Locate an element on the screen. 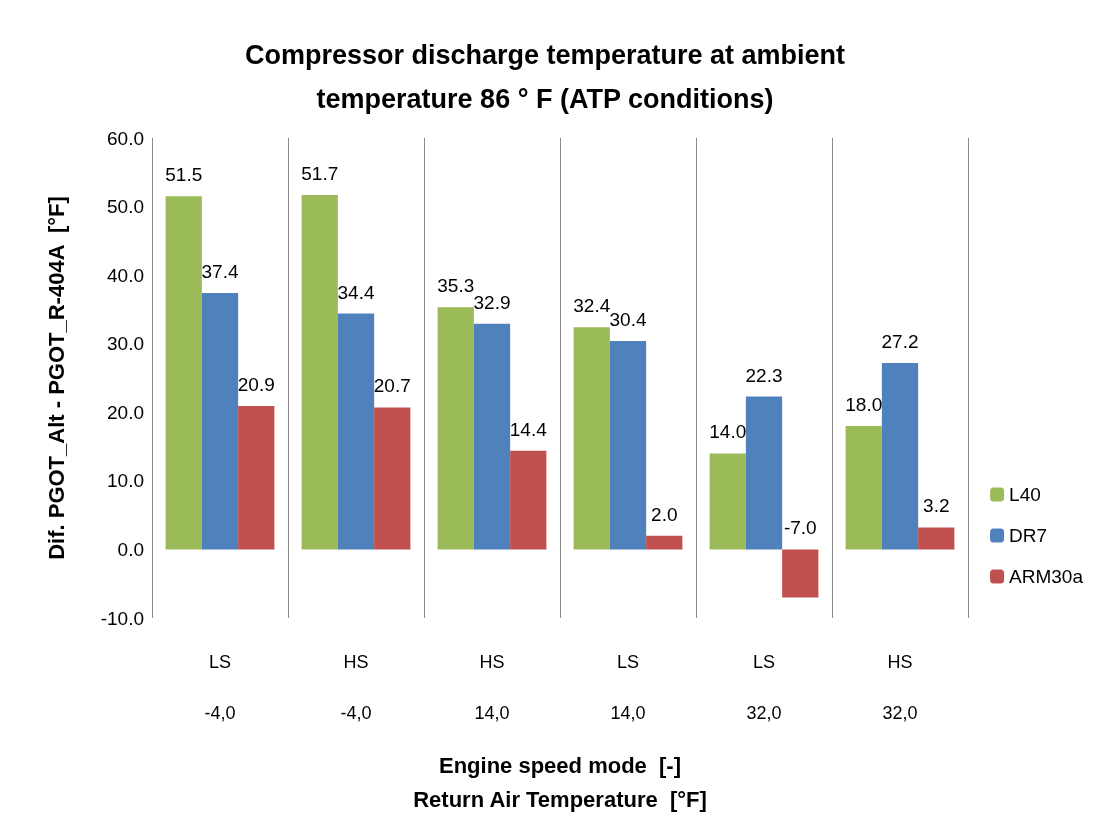 This screenshot has height=821, width=1093. data-label: 32.4 is located at coordinates (592, 306).